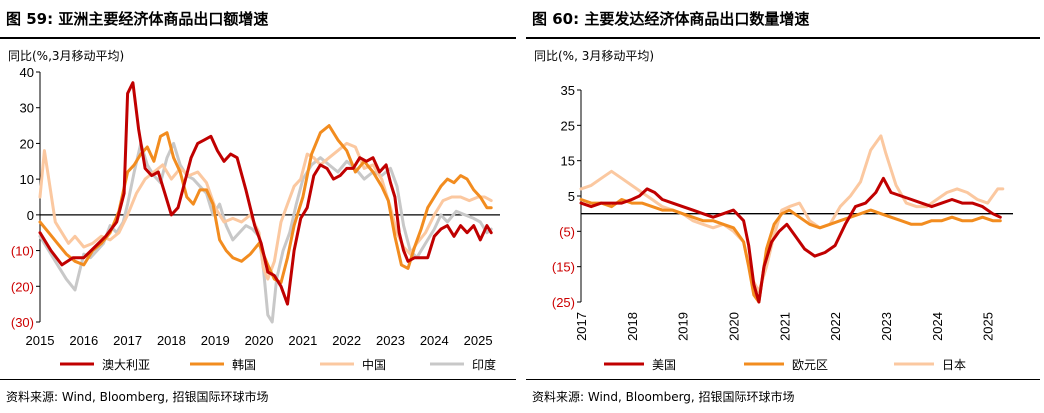 The image size is (1044, 413). I want to click on y-tick-label: 40, so click(27, 72).